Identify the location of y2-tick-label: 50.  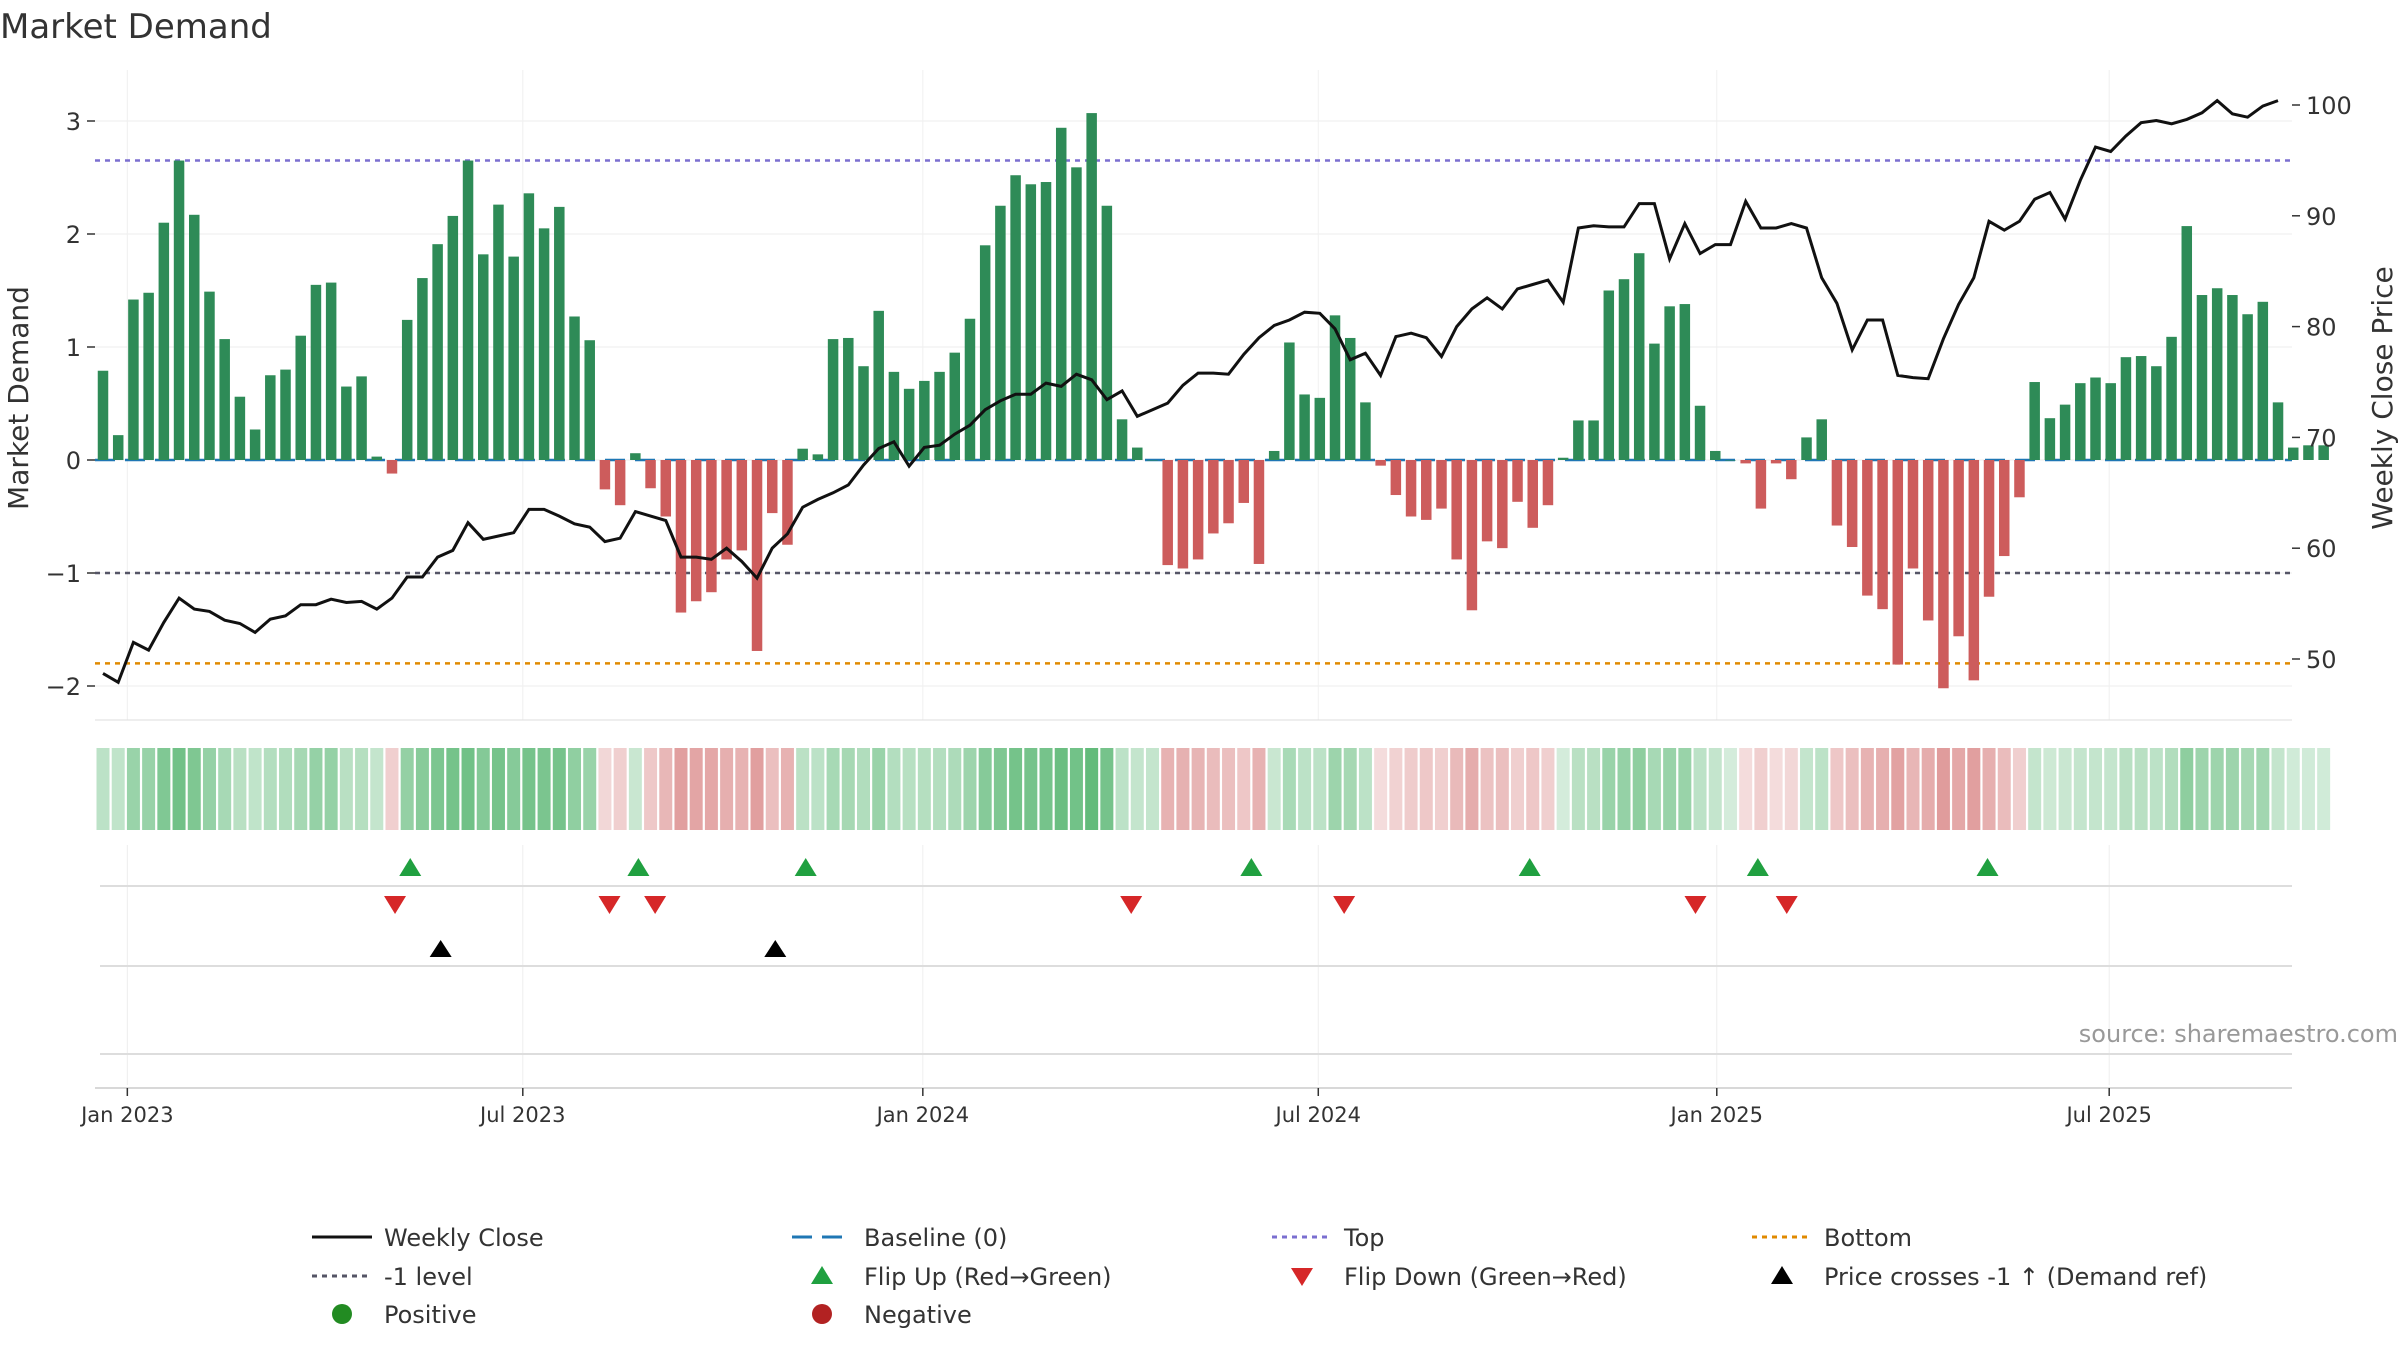
(2321, 660).